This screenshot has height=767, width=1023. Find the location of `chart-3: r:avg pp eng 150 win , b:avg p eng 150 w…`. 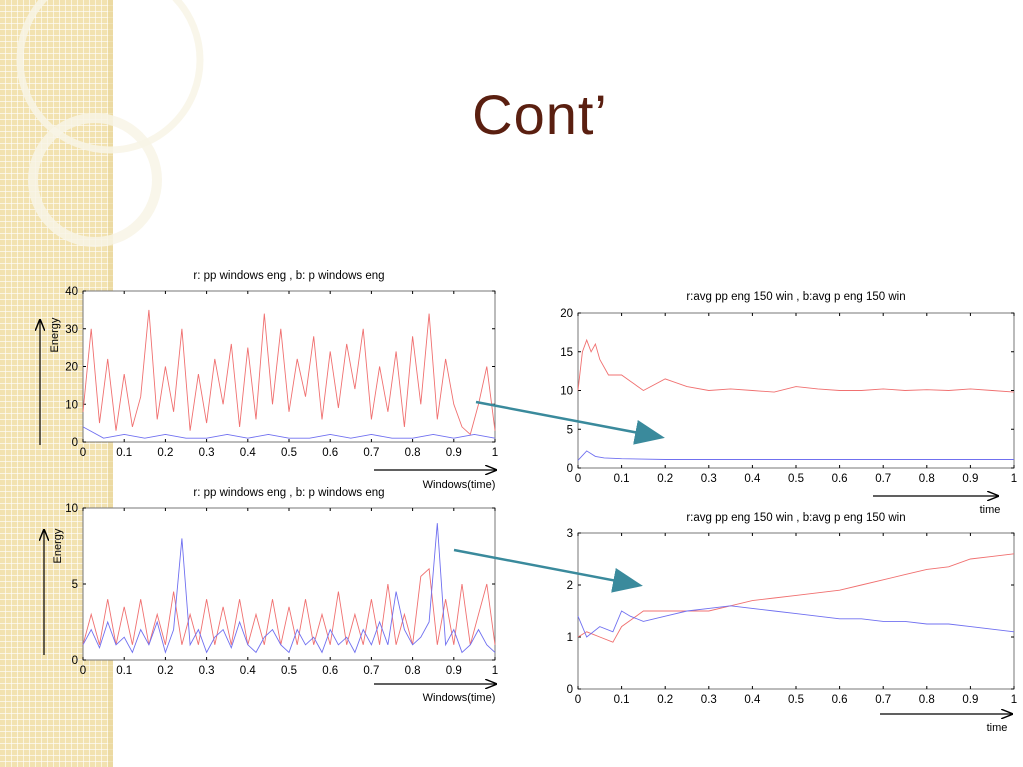

chart-3: r:avg pp eng 150 win , b:avg p eng 150 w… is located at coordinates (788, 403).